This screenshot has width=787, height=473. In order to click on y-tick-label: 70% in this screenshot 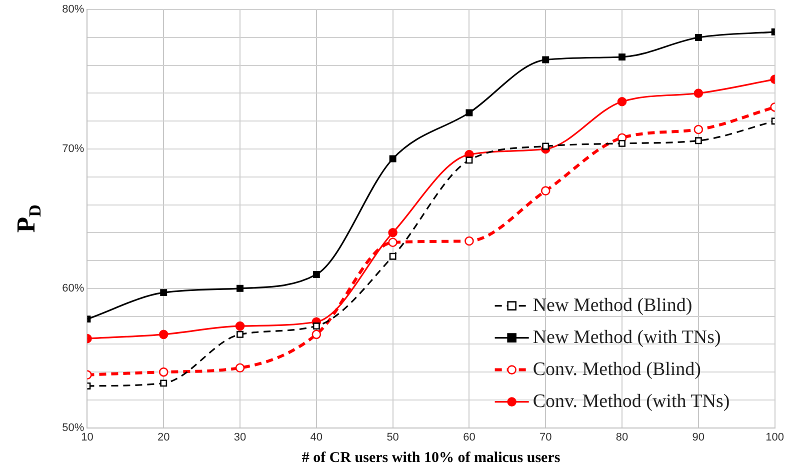, I will do `click(73, 149)`.